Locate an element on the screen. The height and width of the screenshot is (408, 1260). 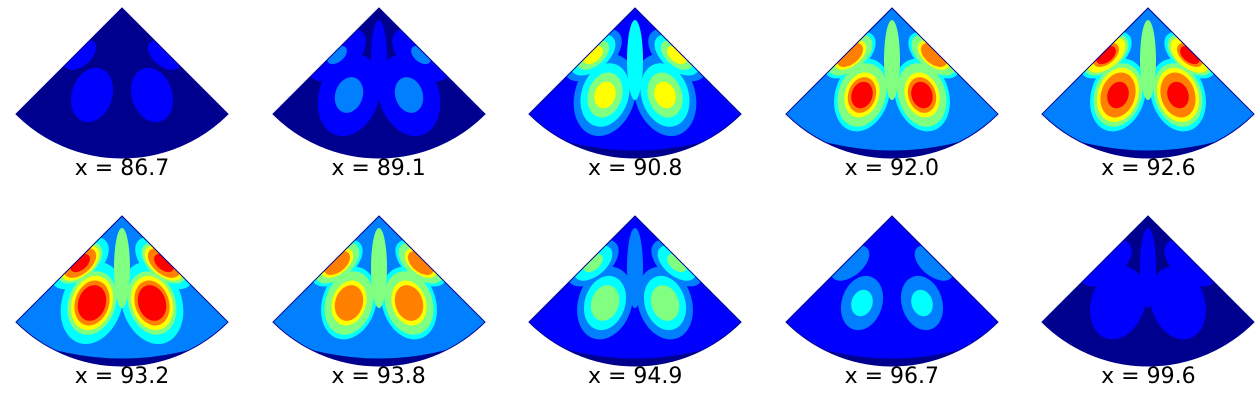
contour-panel: x = 92.0 is located at coordinates (892, 100).